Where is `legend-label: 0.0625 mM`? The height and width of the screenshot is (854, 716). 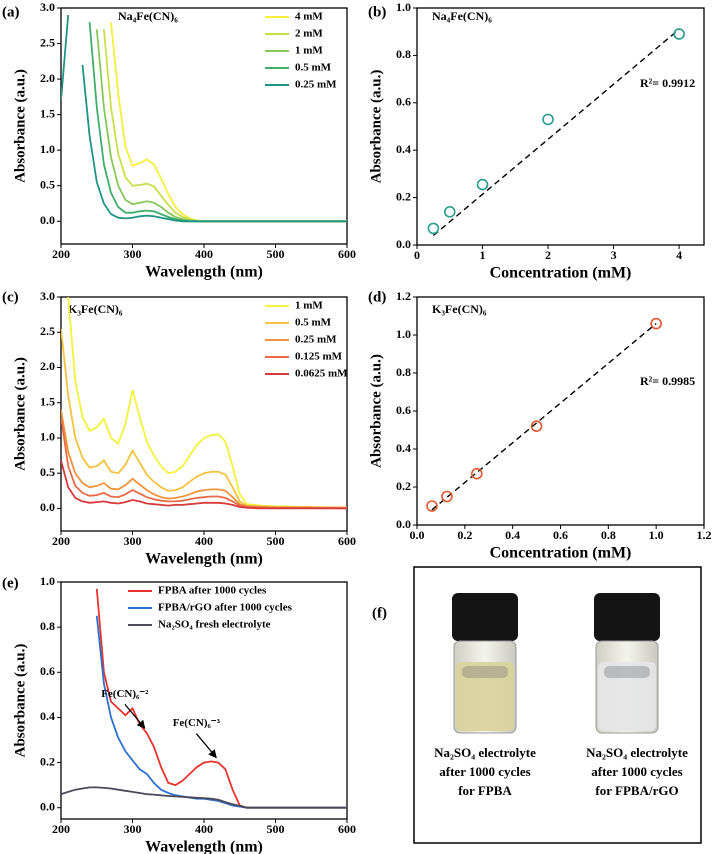 legend-label: 0.0625 mM is located at coordinates (321, 374).